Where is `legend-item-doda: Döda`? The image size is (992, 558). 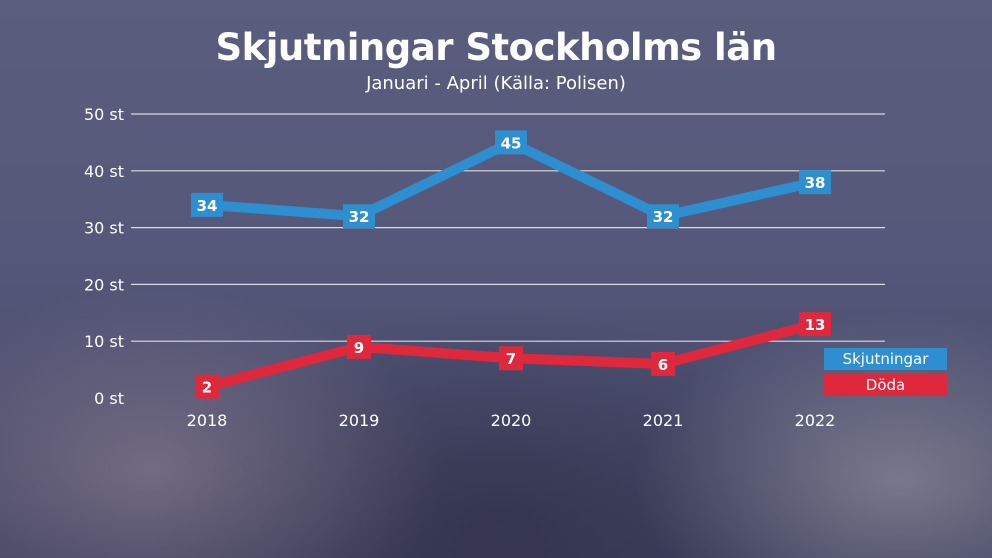 legend-item-doda: Döda is located at coordinates (885, 385).